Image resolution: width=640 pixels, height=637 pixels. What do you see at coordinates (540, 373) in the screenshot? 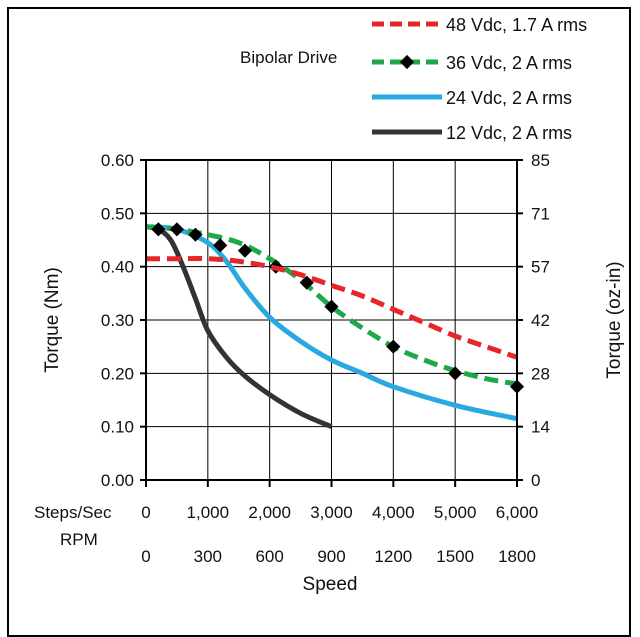
I see `y-tick-label-right: 28` at bounding box center [540, 373].